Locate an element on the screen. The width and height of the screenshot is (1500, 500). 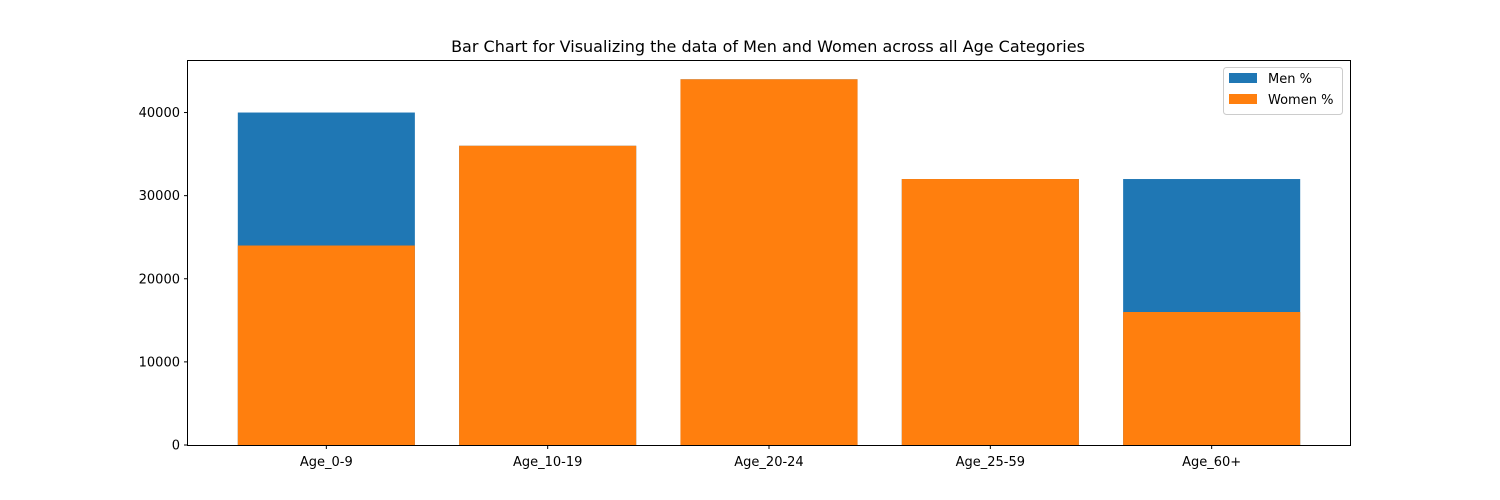
y-tick-label: 40000 is located at coordinates (159, 113).